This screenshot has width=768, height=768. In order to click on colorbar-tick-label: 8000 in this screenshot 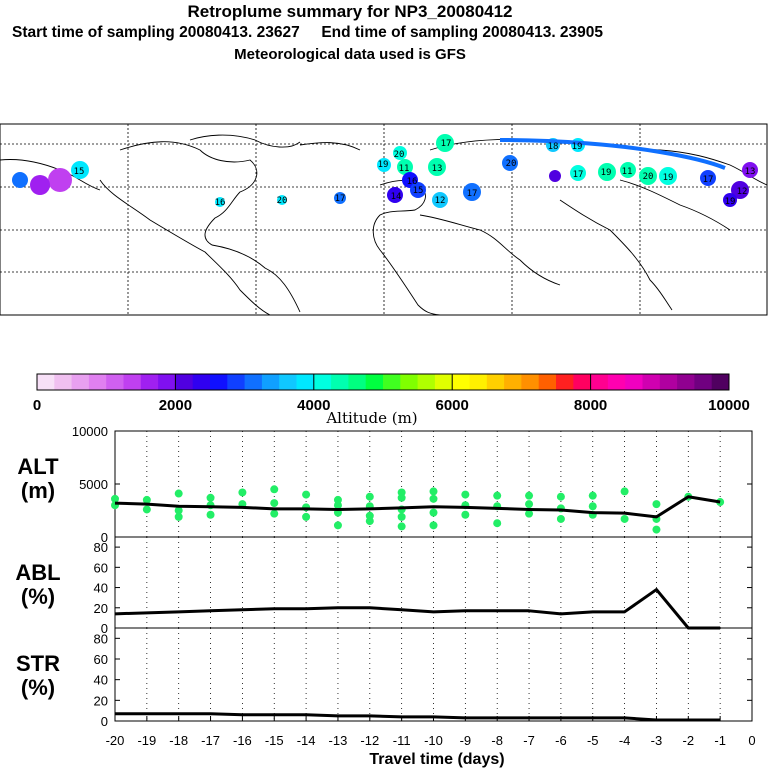, I will do `click(590, 405)`.